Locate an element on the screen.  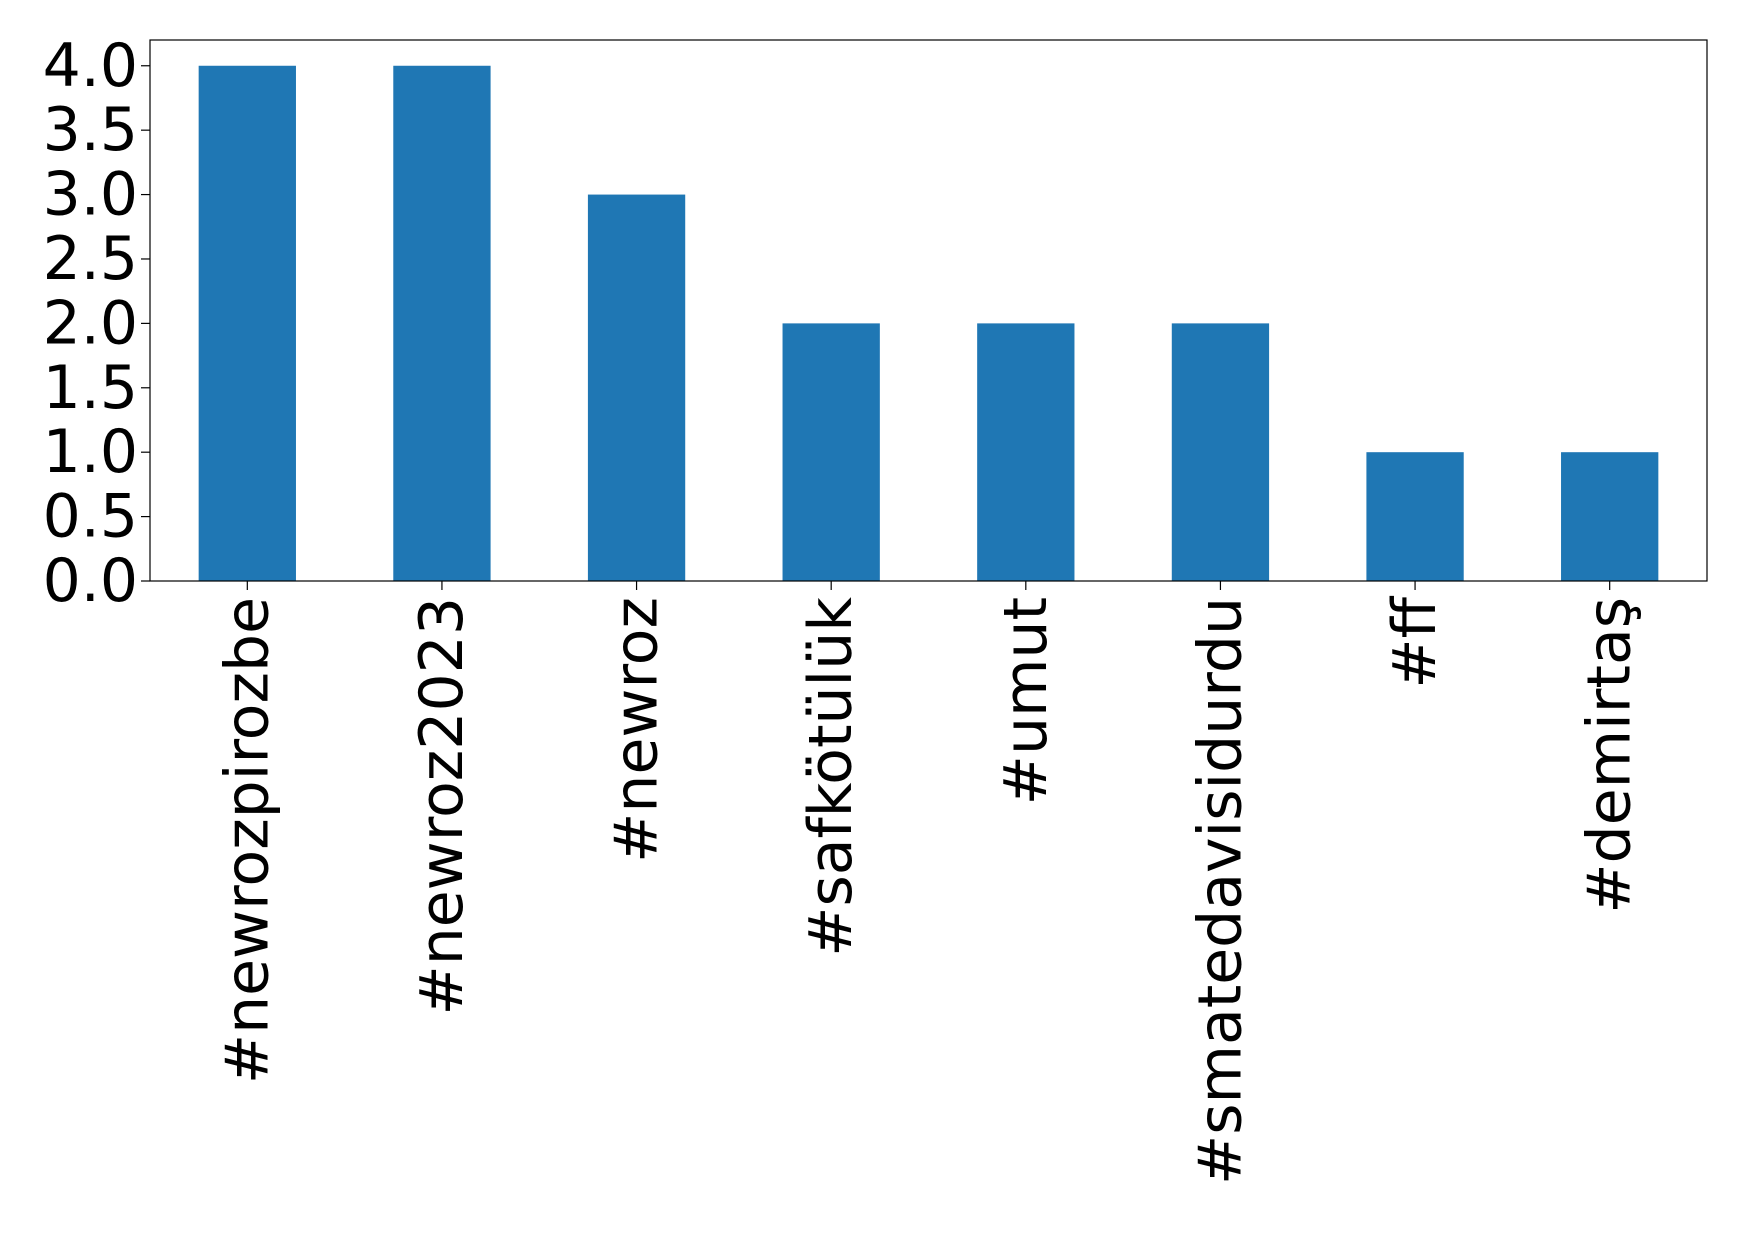
y-tick-label: 1.5 is located at coordinates (90, 388).